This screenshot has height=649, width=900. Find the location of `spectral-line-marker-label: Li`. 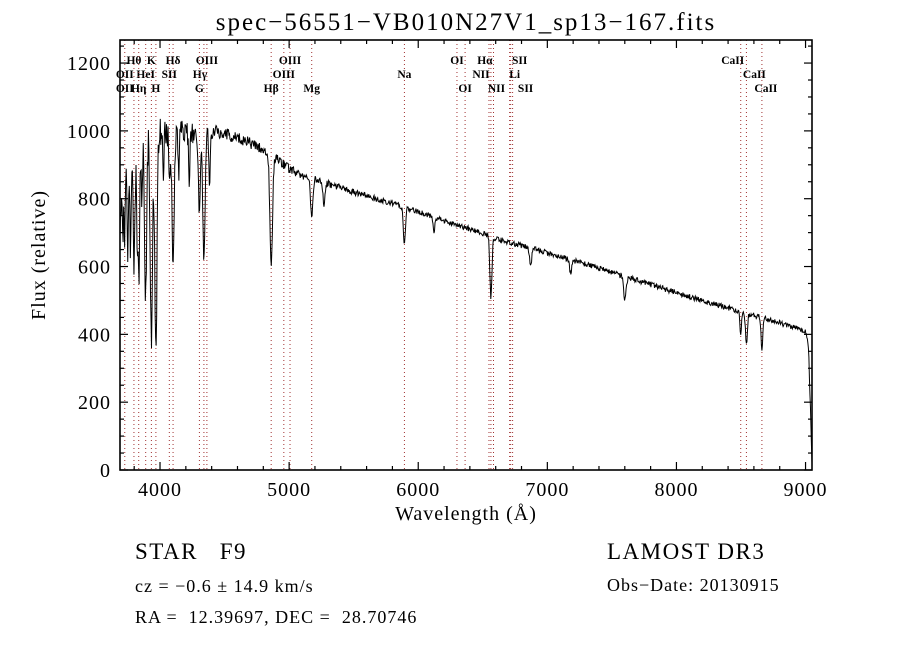

spectral-line-marker-label: Li is located at coordinates (515, 75).